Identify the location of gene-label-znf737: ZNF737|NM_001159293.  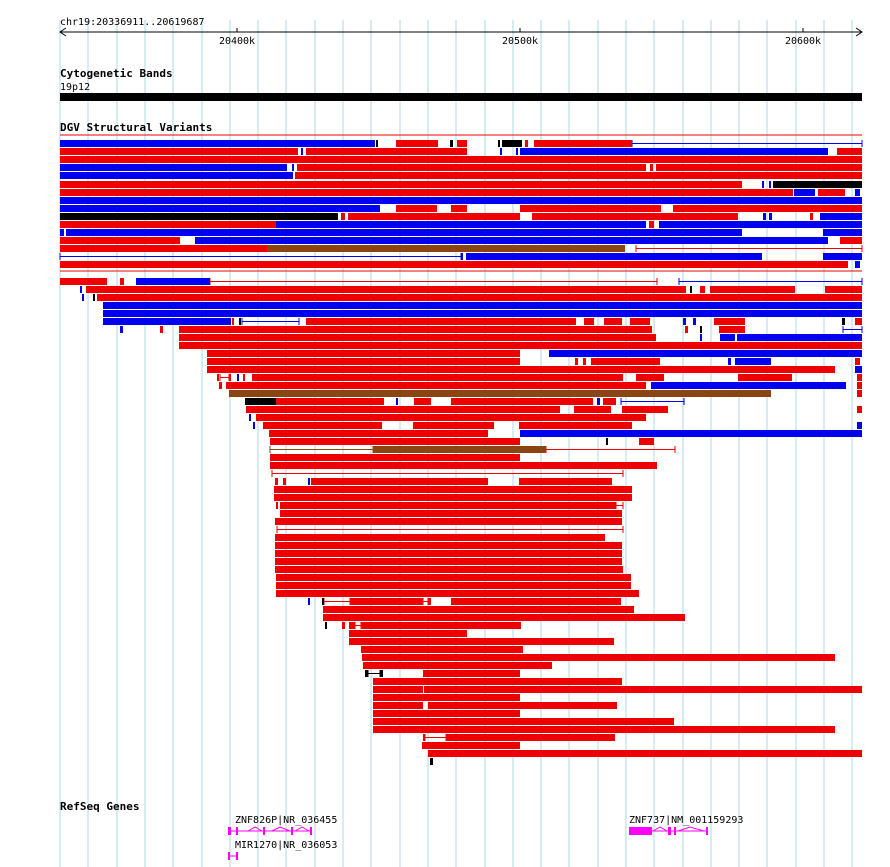
(686, 820).